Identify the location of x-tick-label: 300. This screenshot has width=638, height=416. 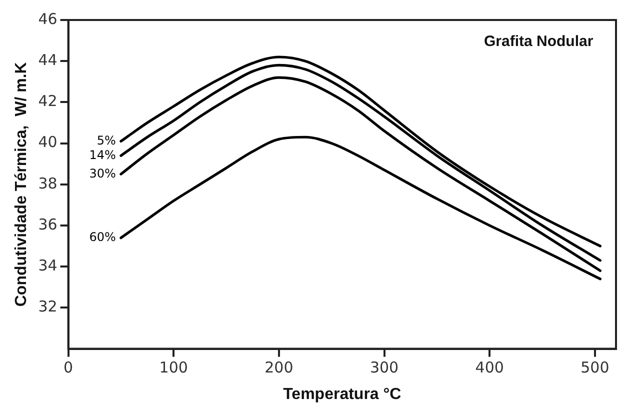
(384, 367).